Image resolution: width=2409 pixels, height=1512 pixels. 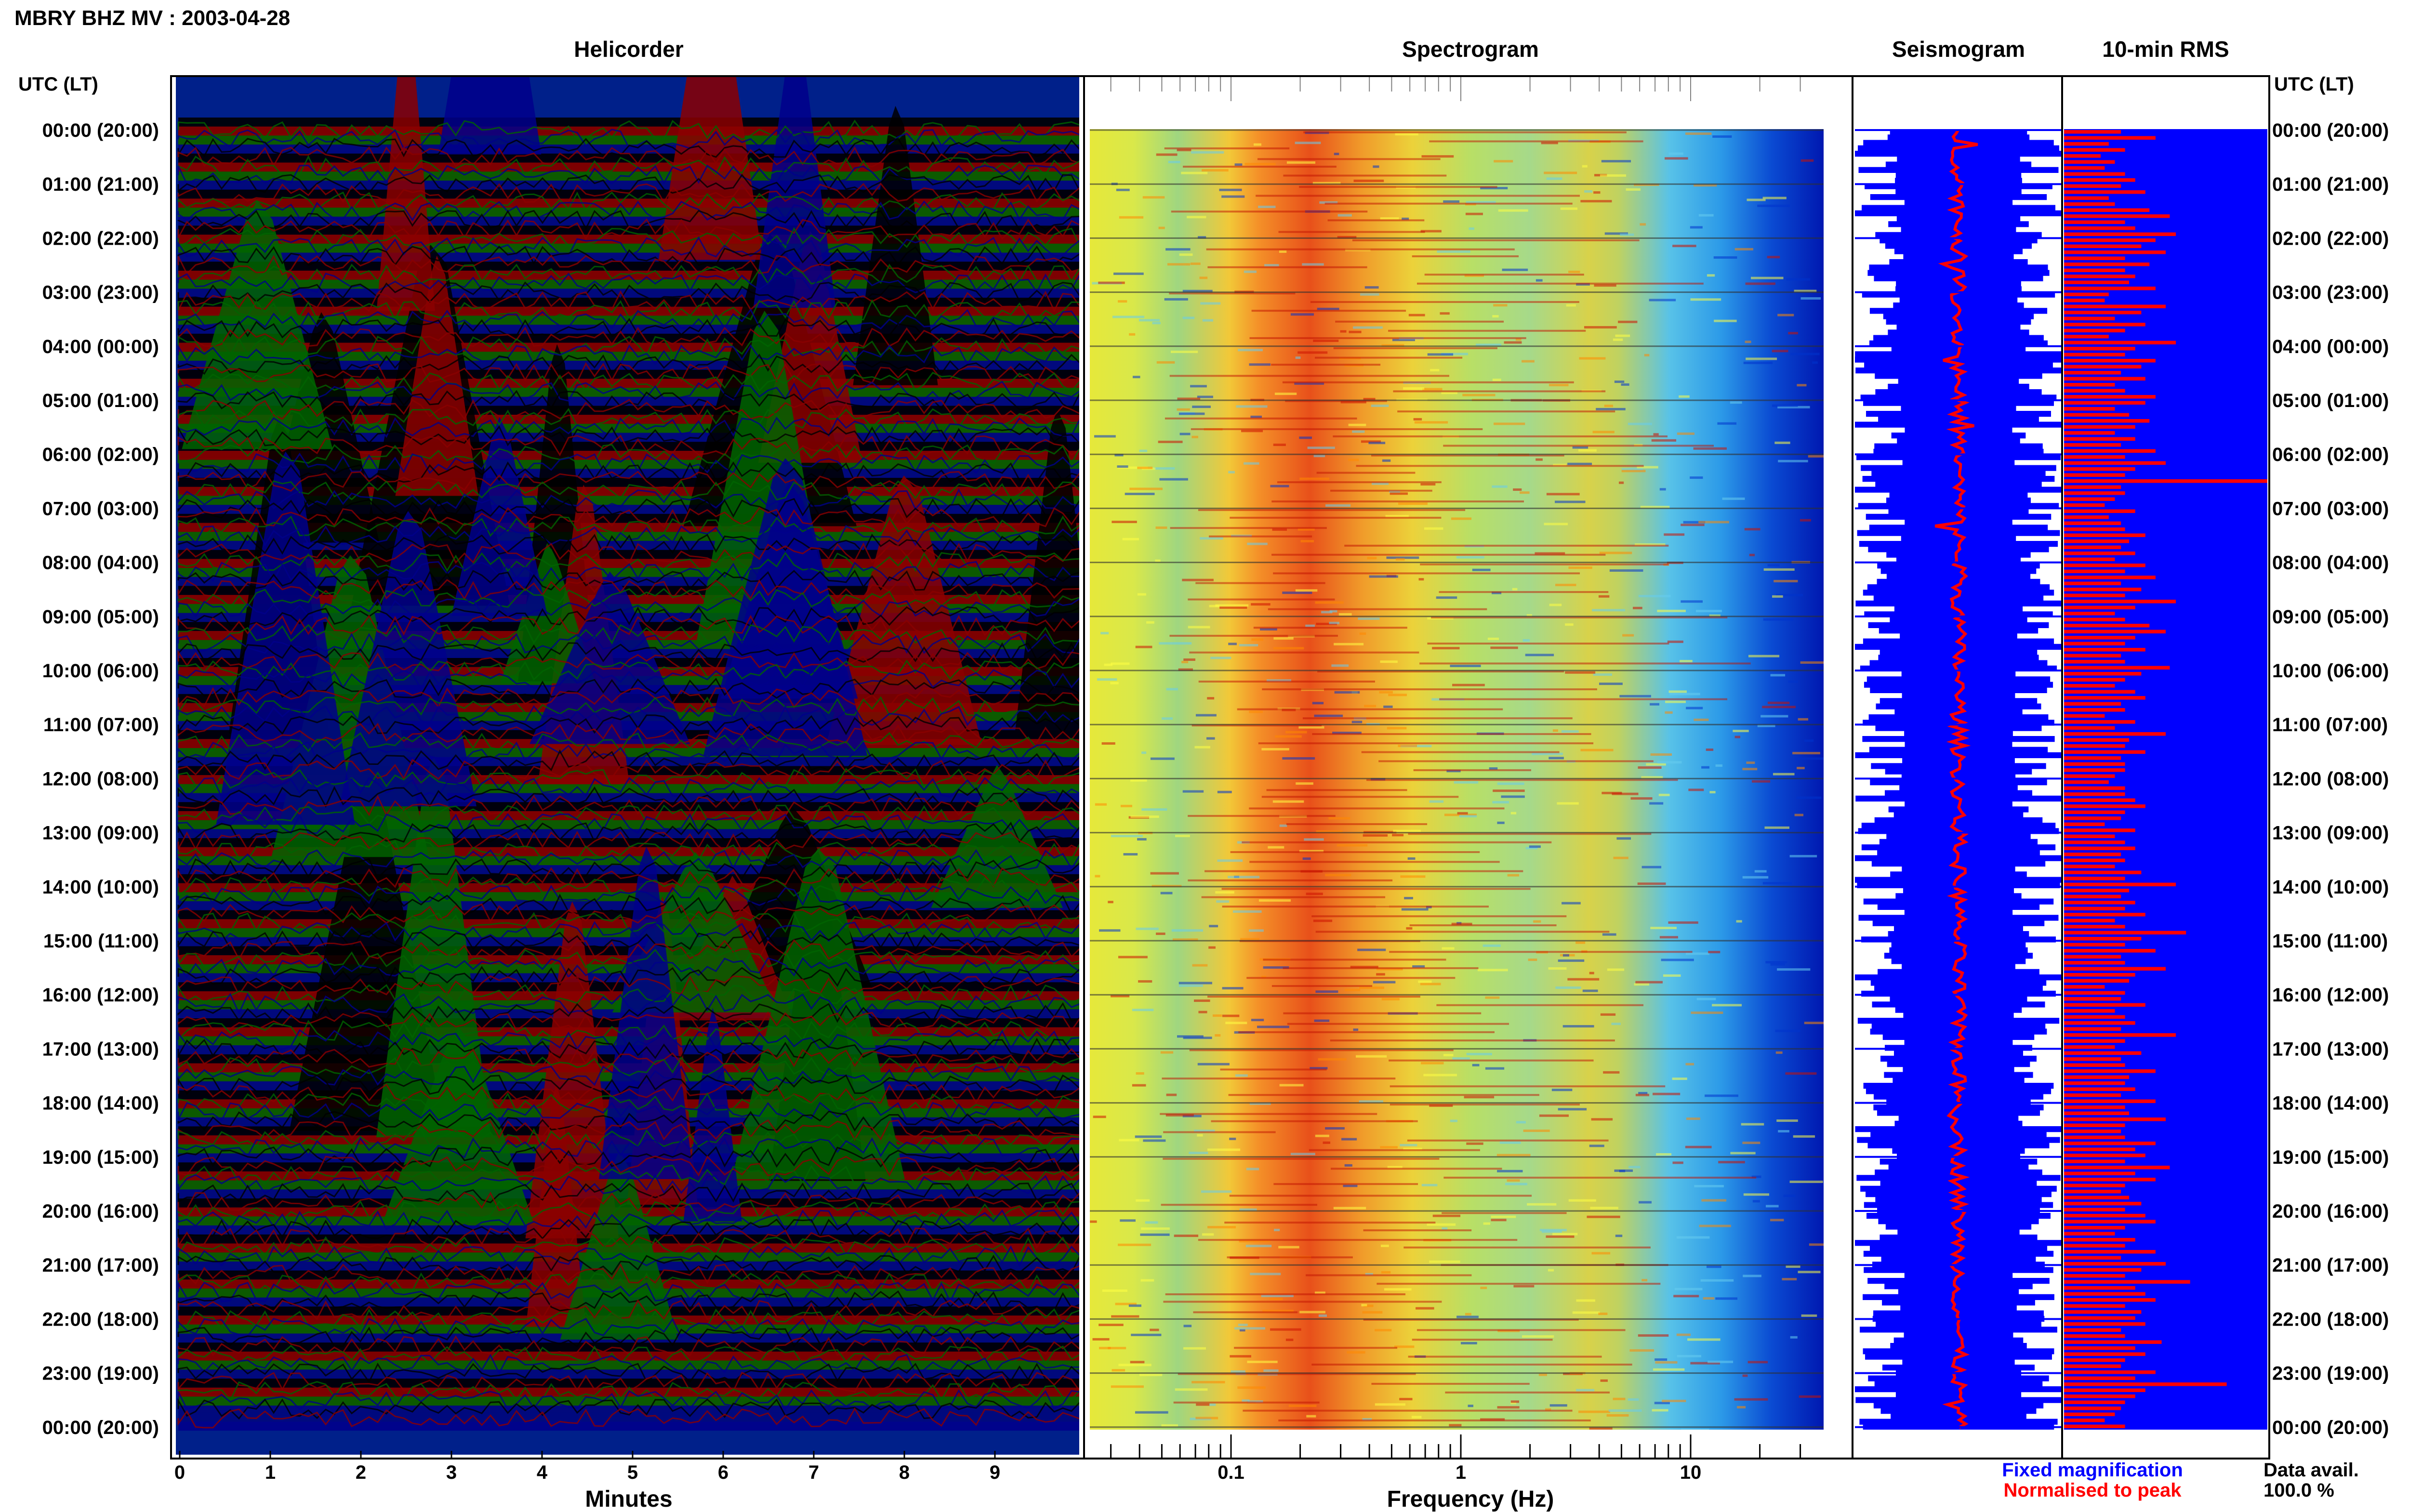 What do you see at coordinates (100, 1373) in the screenshot?
I see `time-label-left: 23:00 (19:00)` at bounding box center [100, 1373].